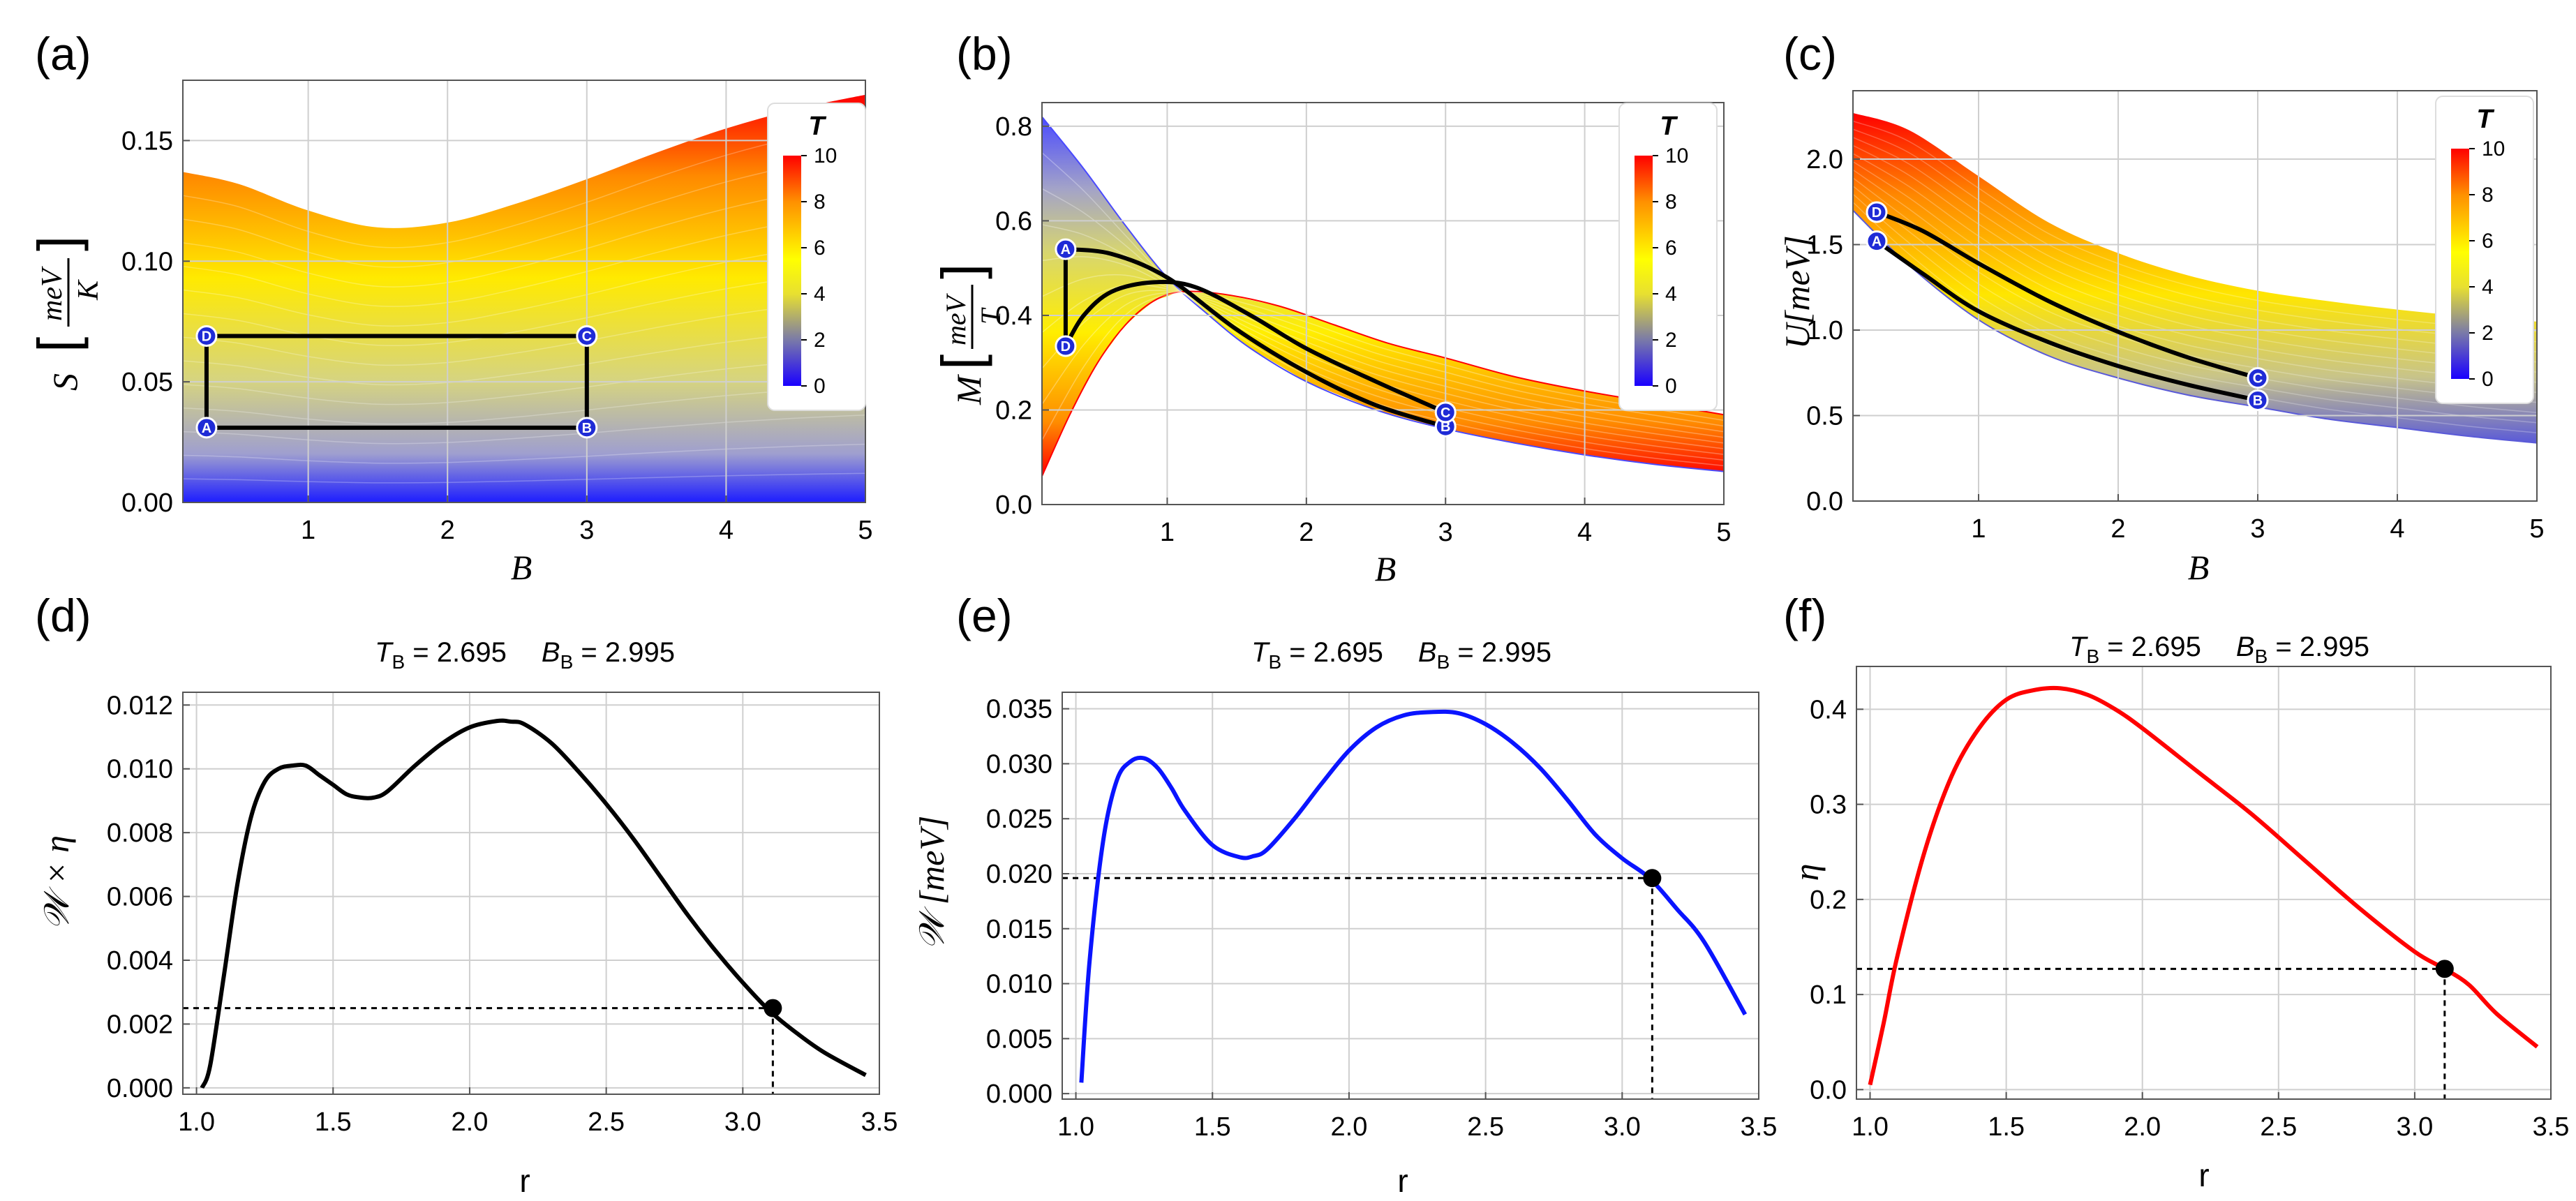 The image size is (2576, 1201). I want to click on y-tick-label: 0.0, so click(1013, 506).